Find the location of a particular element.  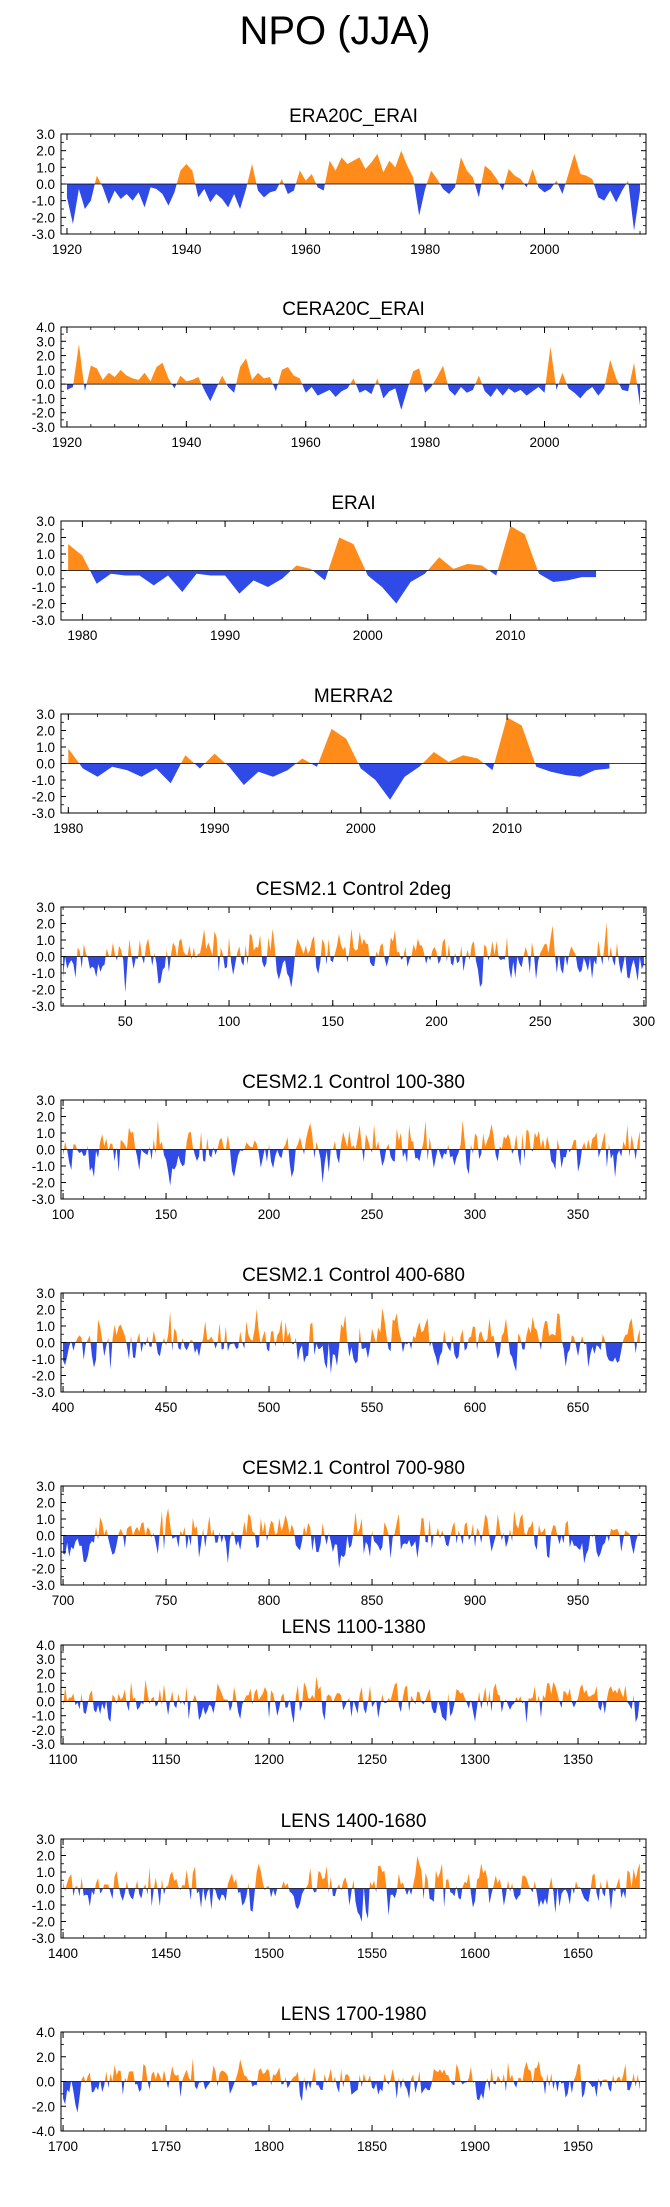

panel-title: ERAI is located at coordinates (353, 503).